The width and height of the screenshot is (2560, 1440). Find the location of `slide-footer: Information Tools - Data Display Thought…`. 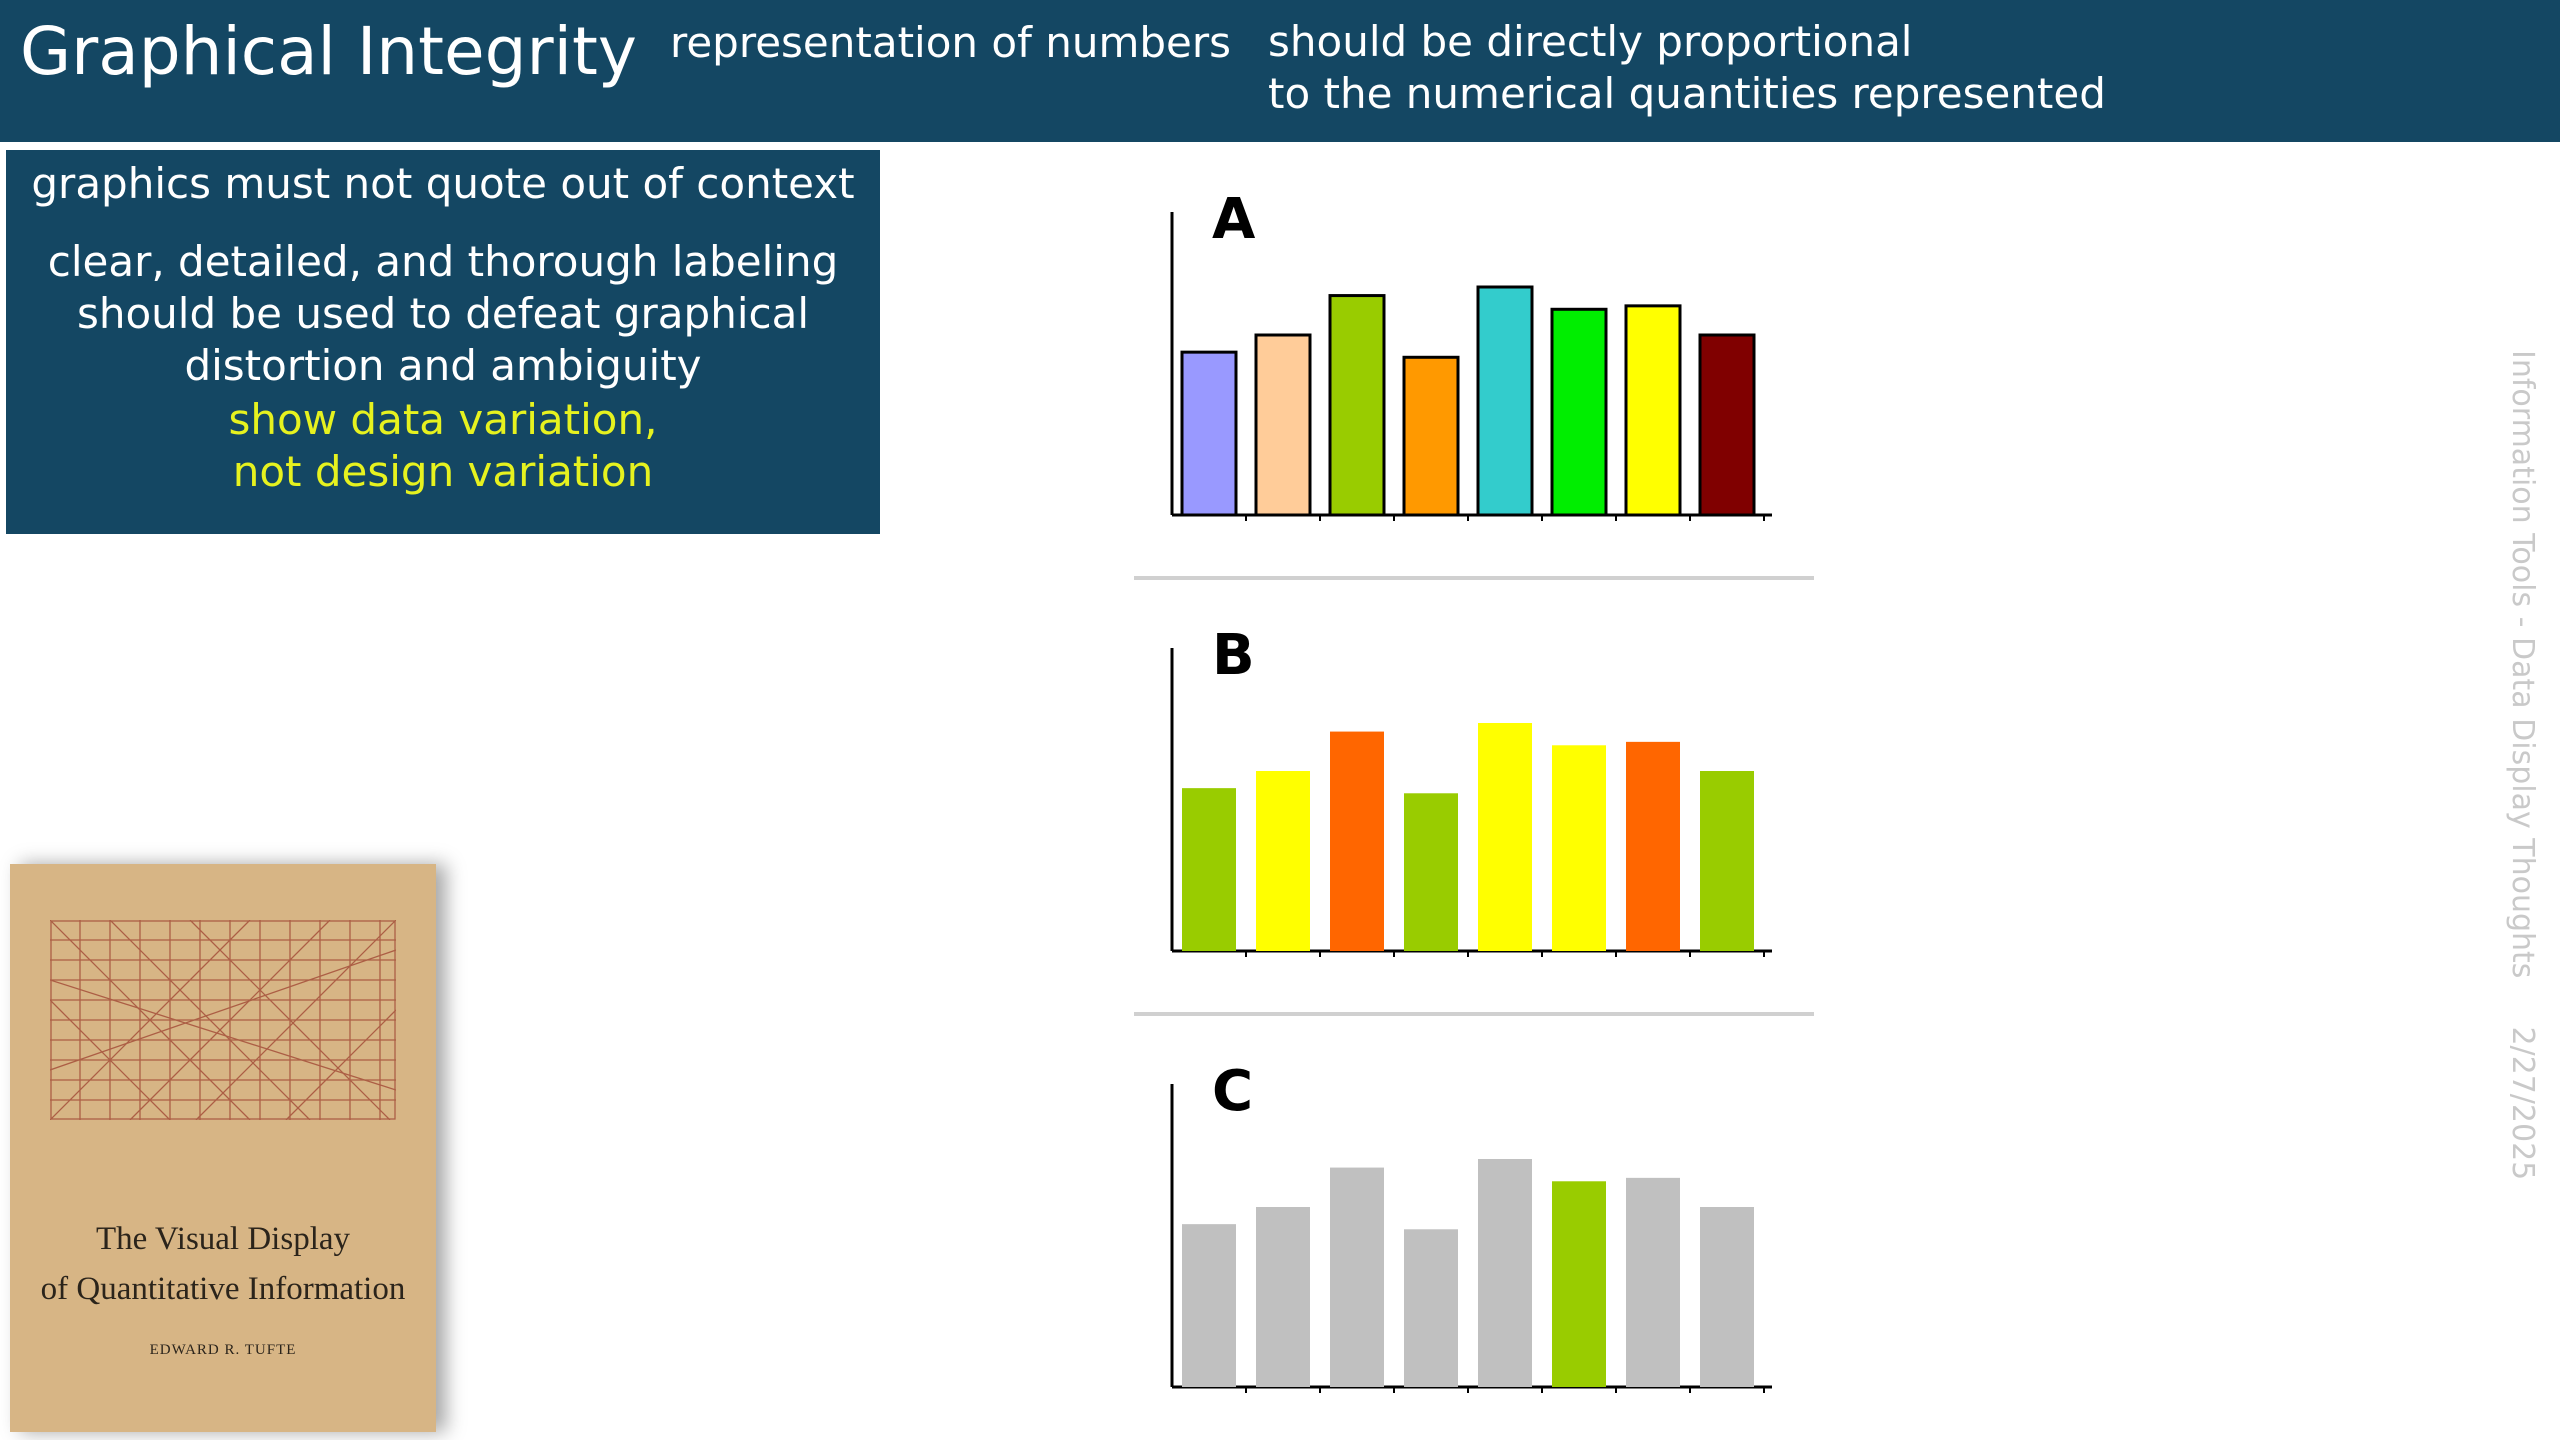

slide-footer: Information Tools - Data Display Thought… is located at coordinates (2520, 765).